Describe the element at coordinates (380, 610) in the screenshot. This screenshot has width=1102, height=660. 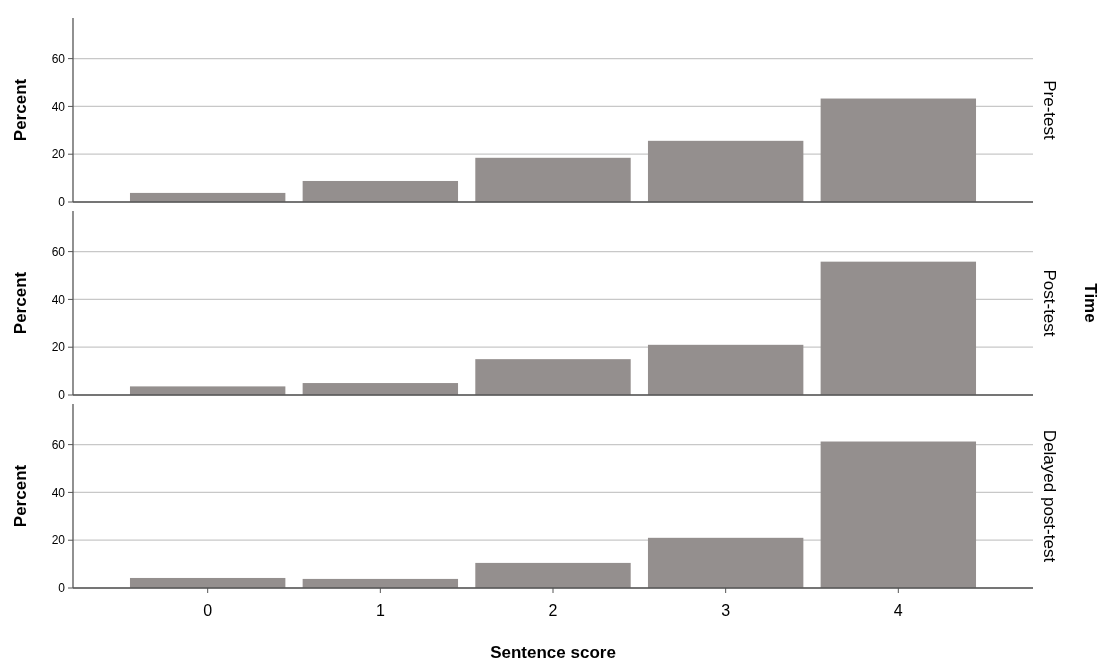
I see `x-tick-label: 1` at that location.